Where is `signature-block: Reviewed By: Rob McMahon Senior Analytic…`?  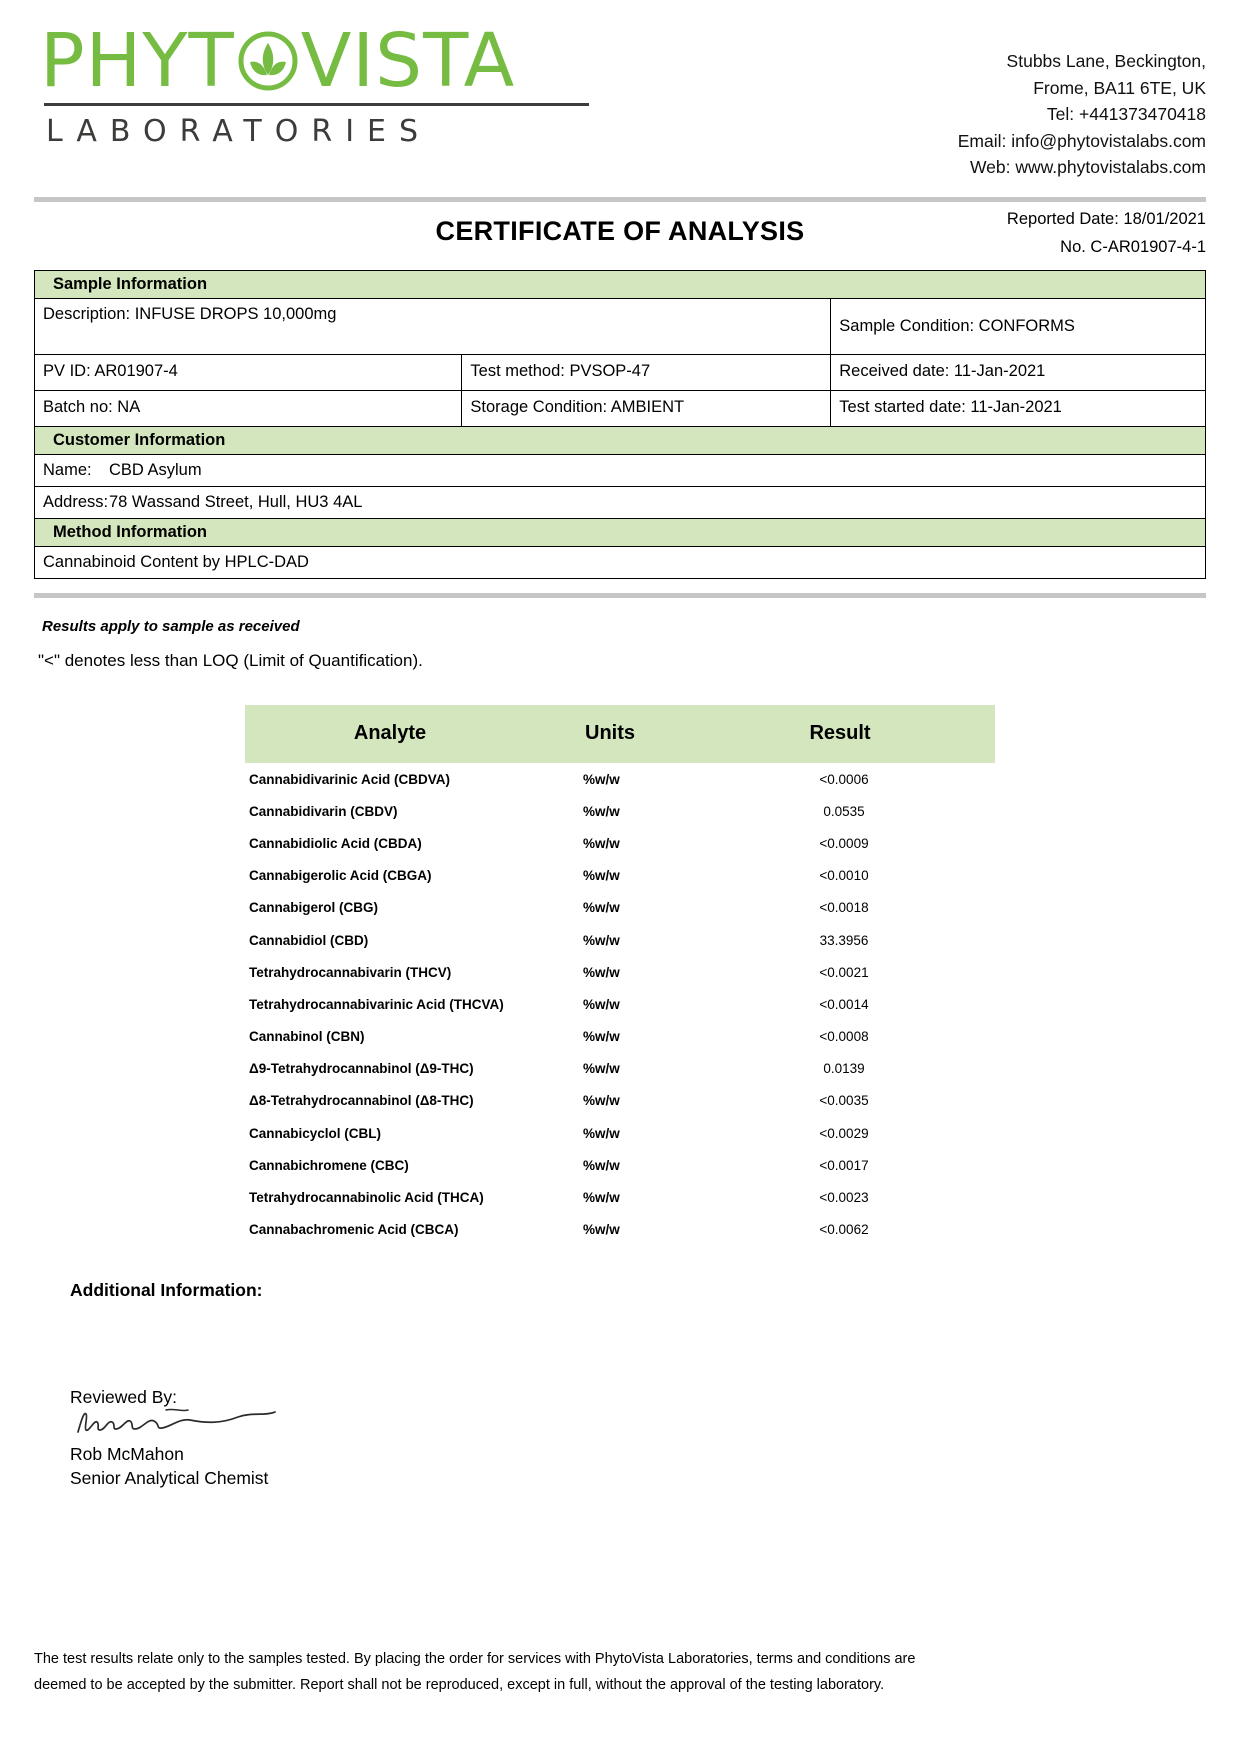
signature-block: Reviewed By: Rob McMahon Senior Analytic… is located at coordinates (620, 1438).